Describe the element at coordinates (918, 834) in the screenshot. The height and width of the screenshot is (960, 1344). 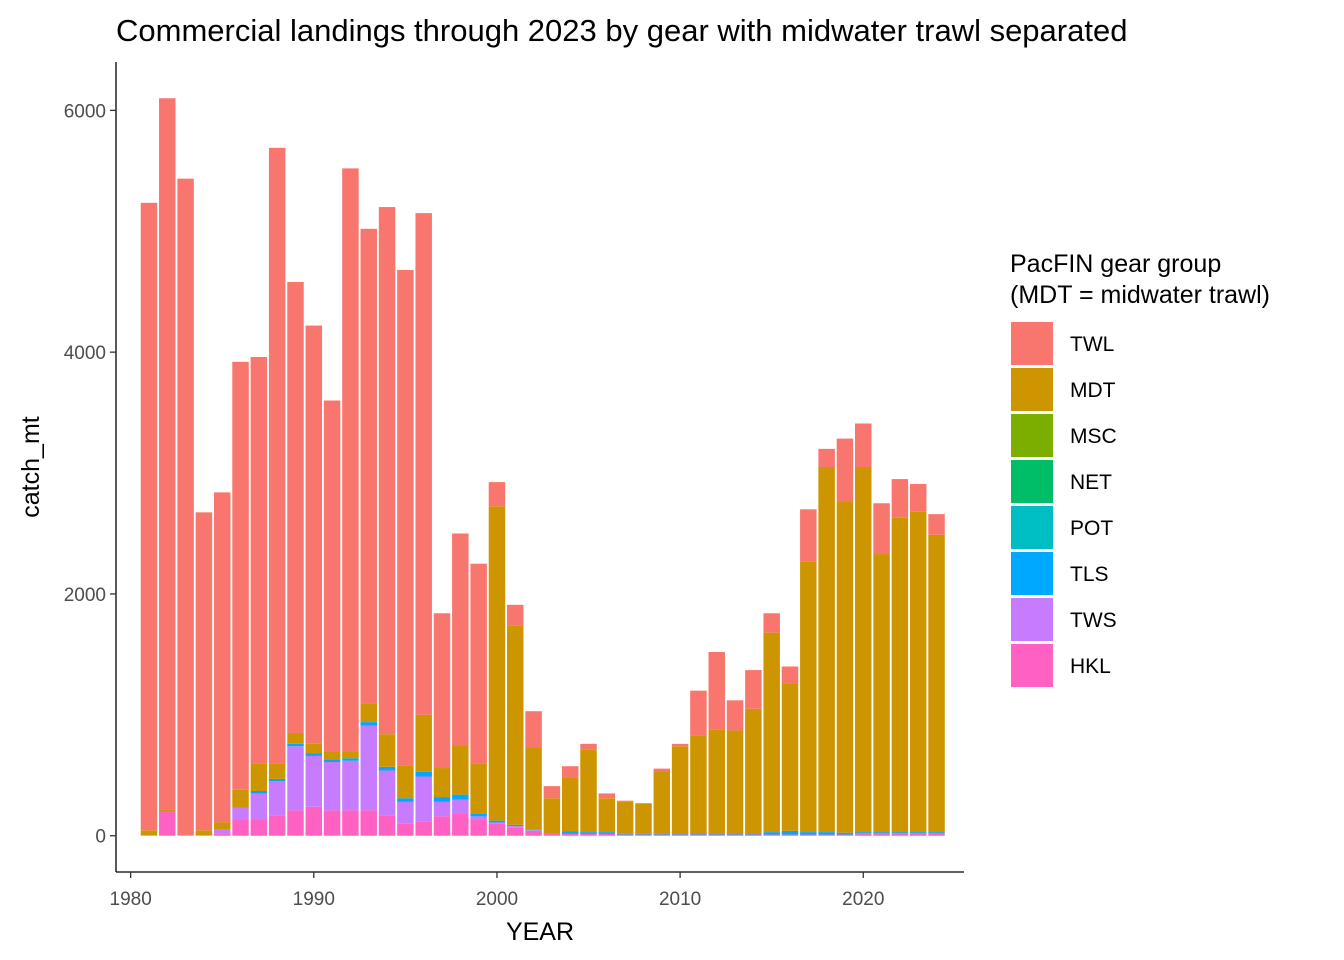
I see `bar-hkl-2023` at that location.